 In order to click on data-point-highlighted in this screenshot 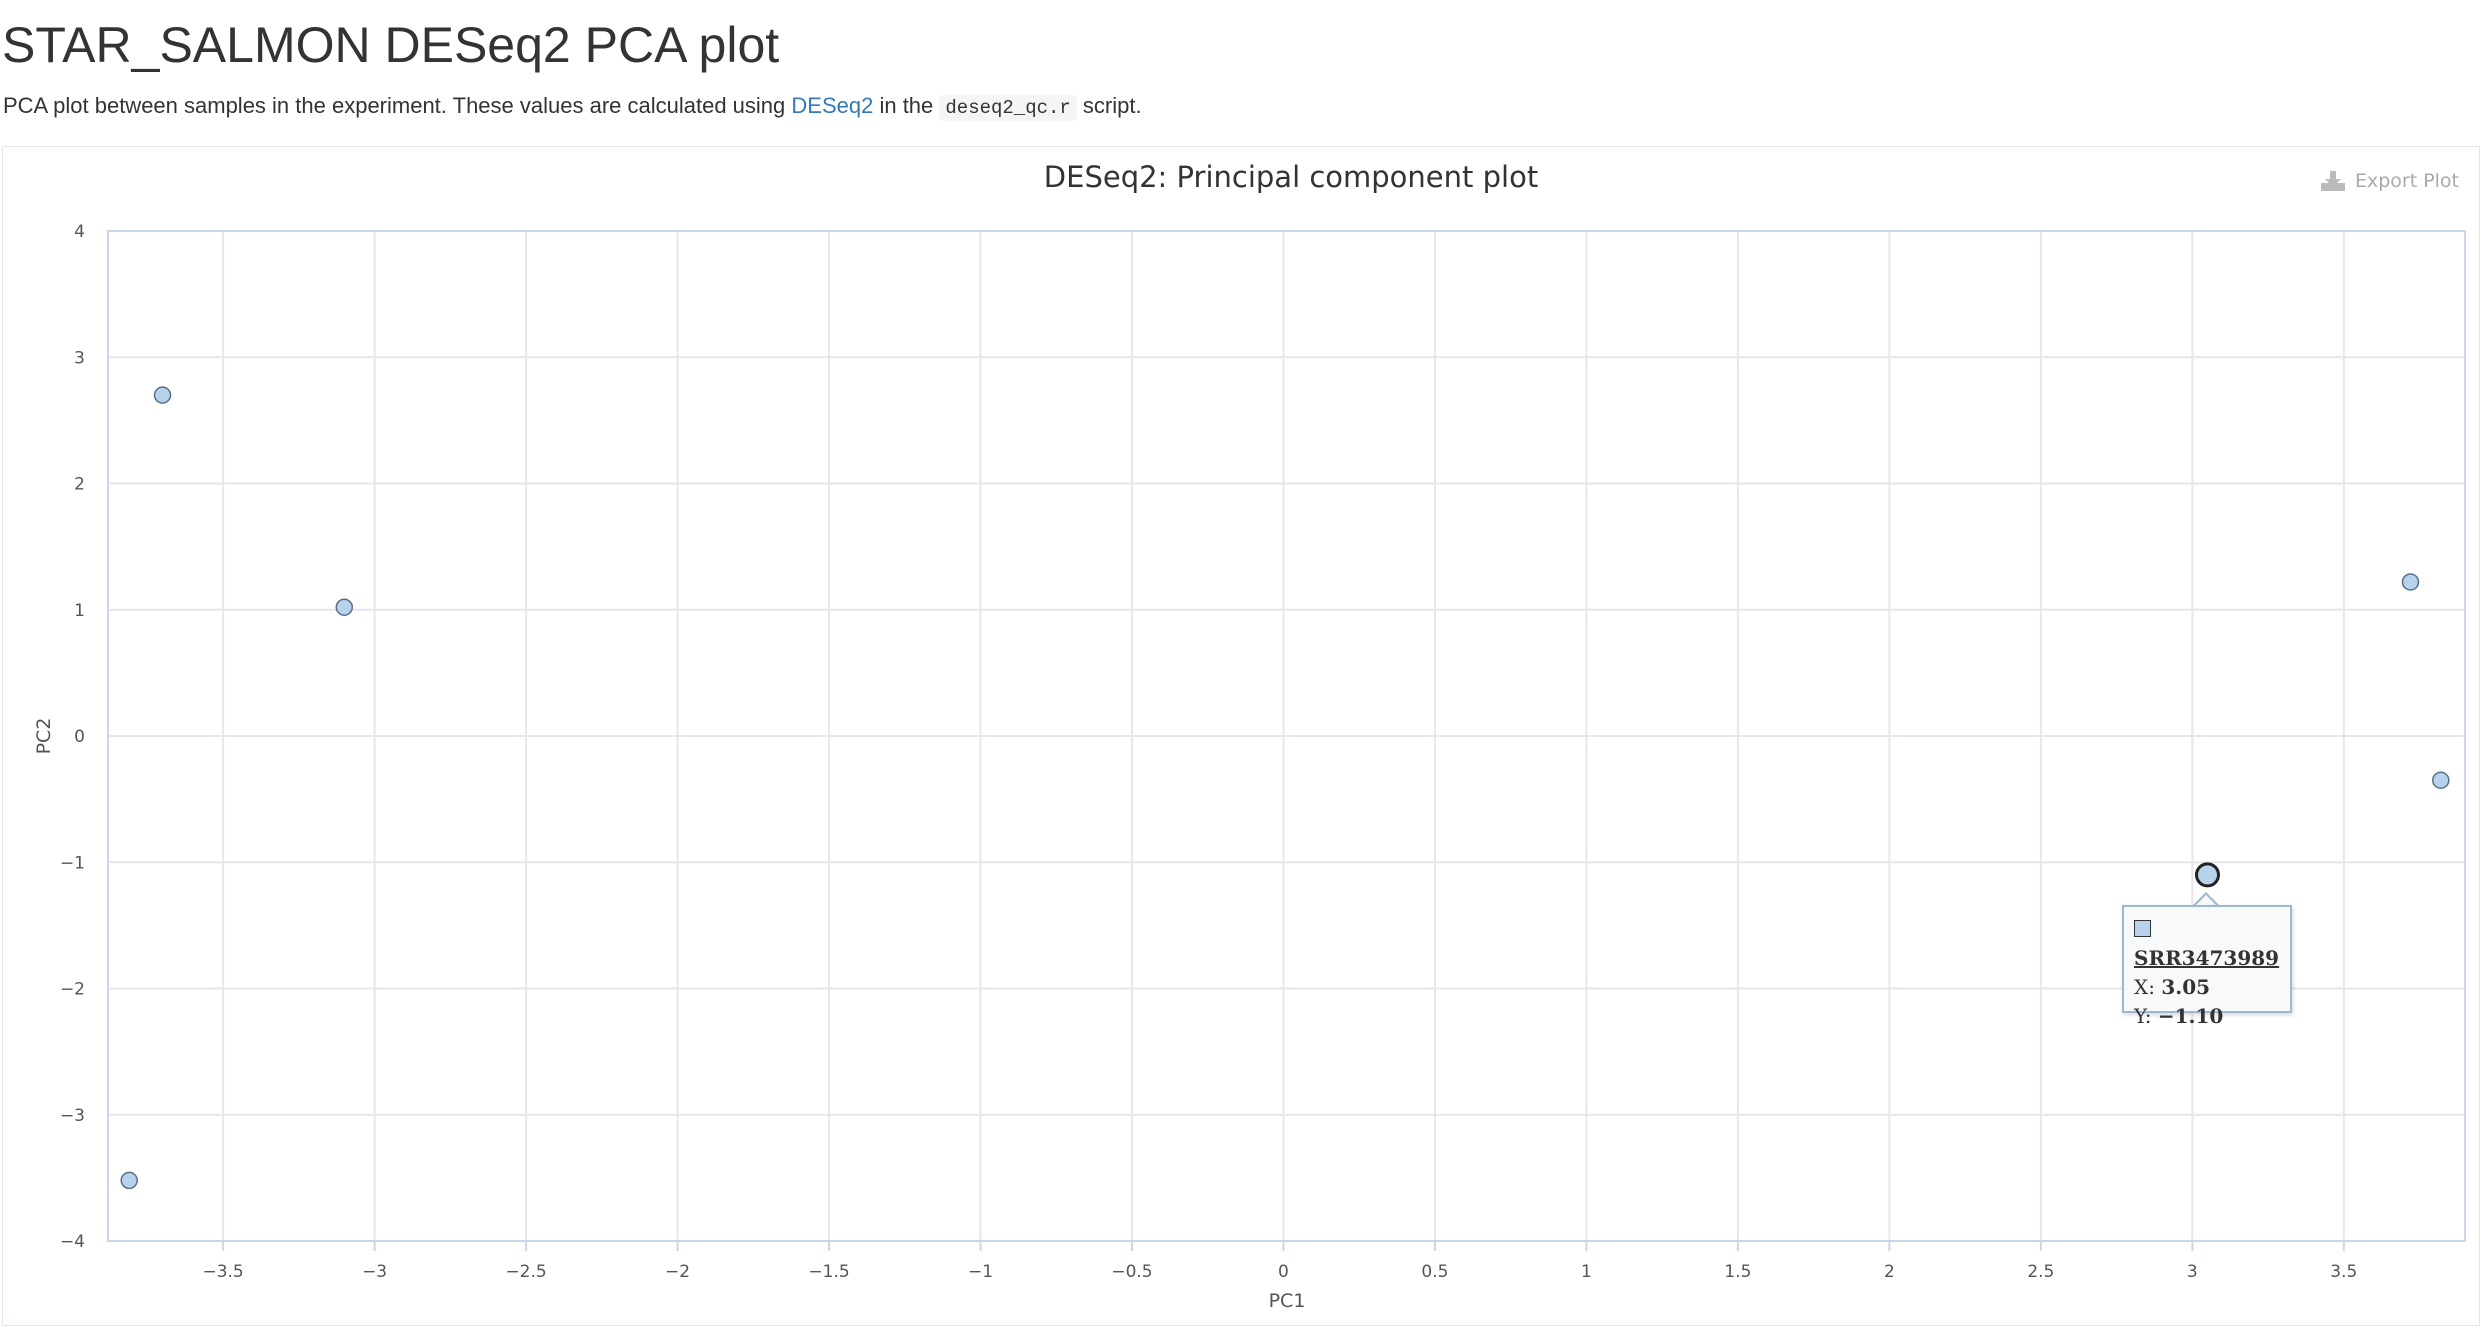, I will do `click(2207, 875)`.